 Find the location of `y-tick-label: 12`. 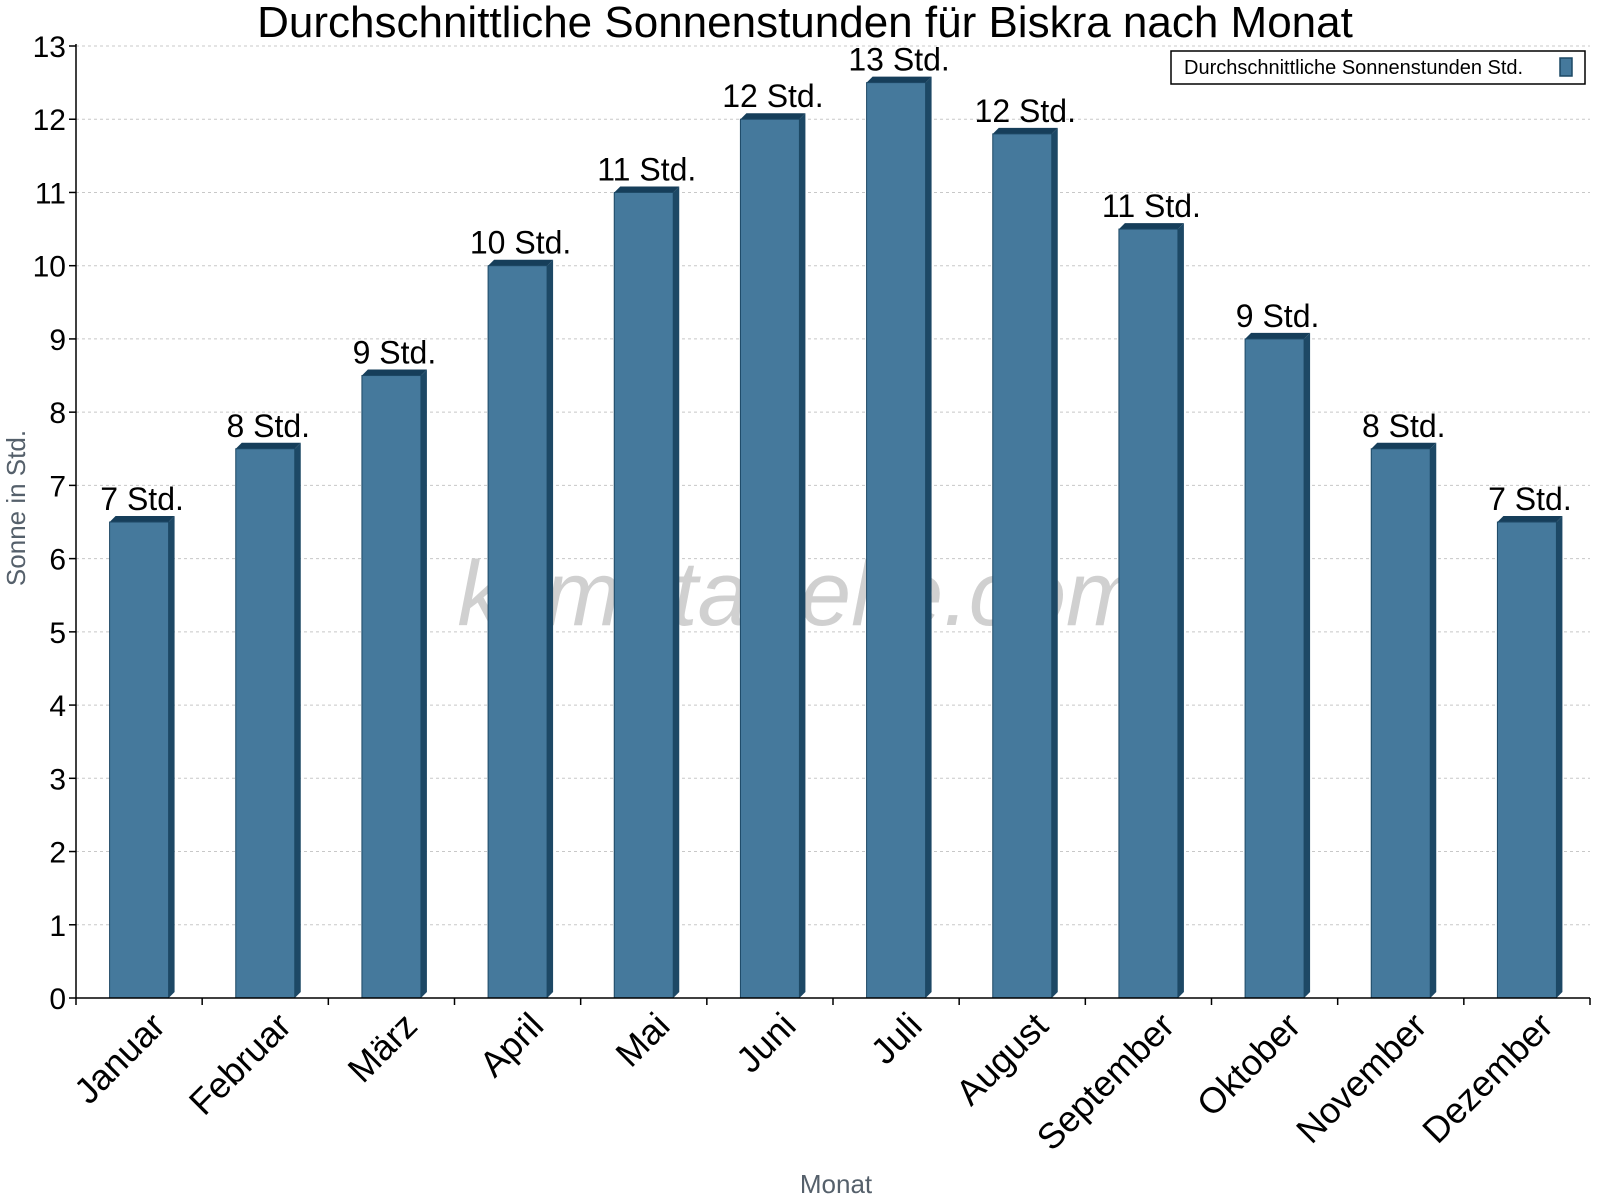

y-tick-label: 12 is located at coordinates (49, 120).